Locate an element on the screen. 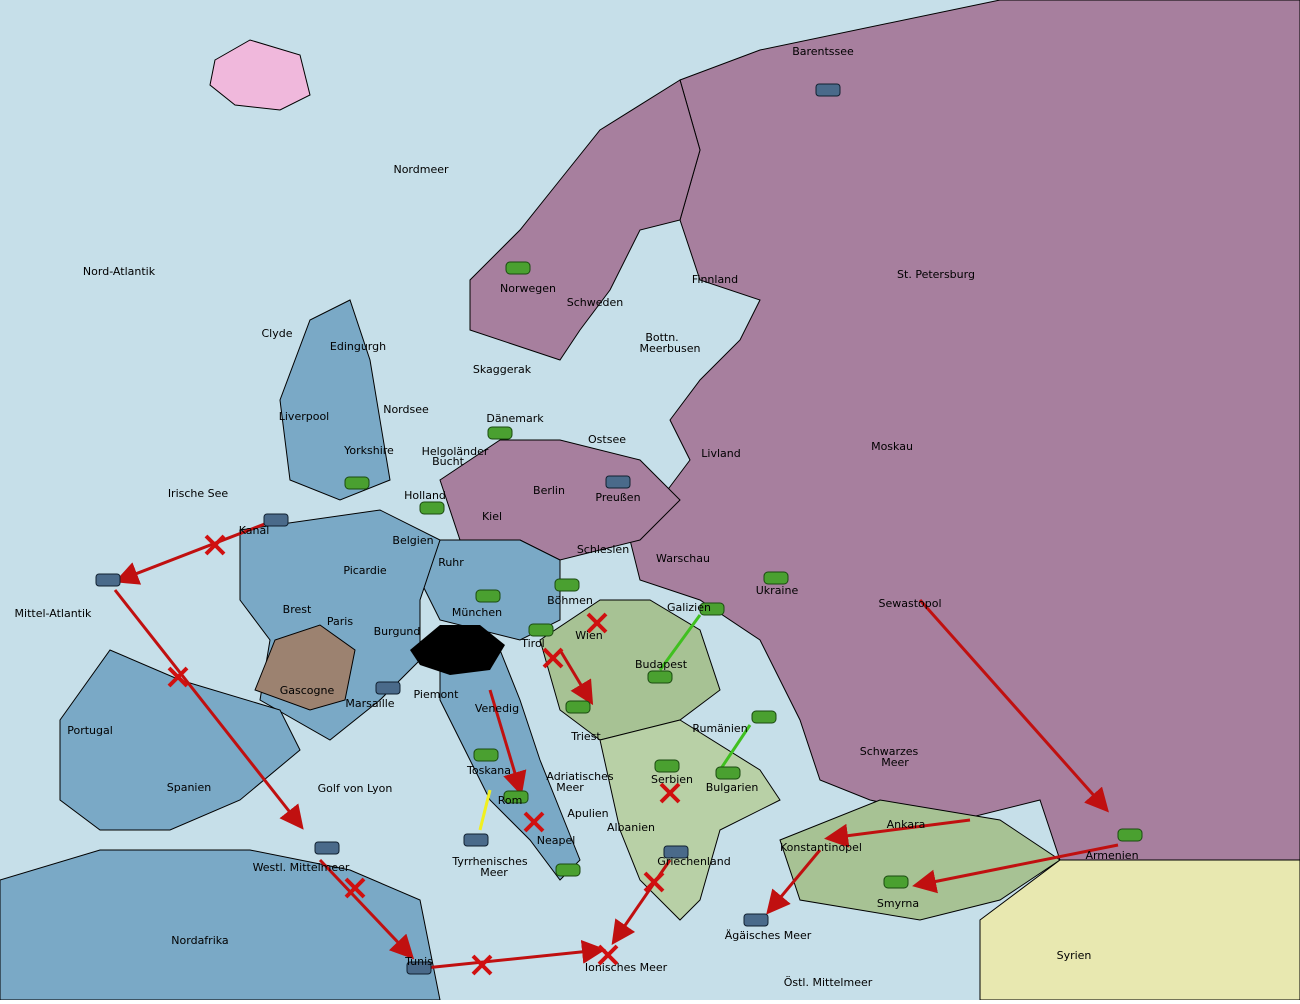 The image size is (1300, 1004). region-label: Gascogne is located at coordinates (307, 690).